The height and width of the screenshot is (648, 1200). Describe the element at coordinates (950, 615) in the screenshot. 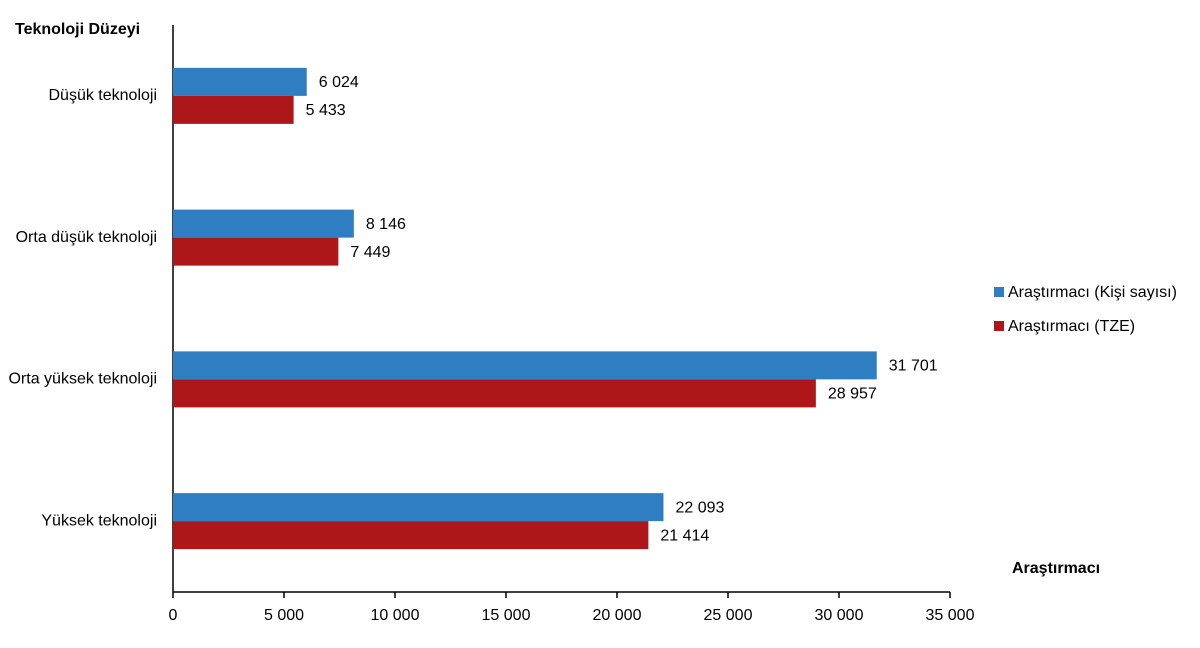

I see `x-tick-label: 35 000` at that location.